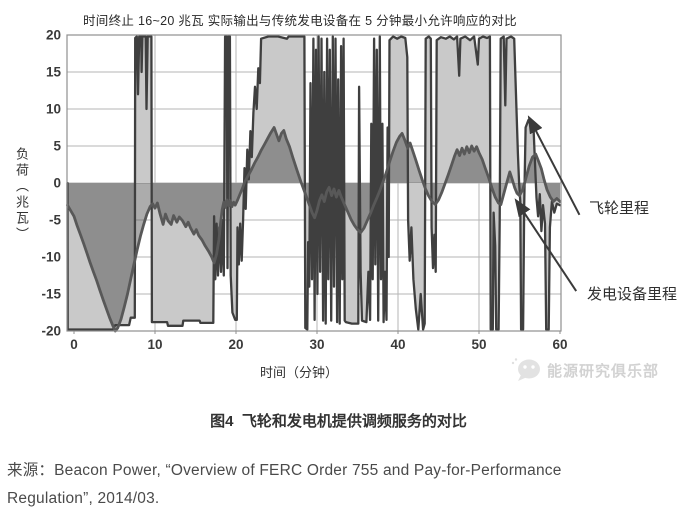 This screenshot has height=509, width=677. Describe the element at coordinates (54, 72) in the screenshot. I see `y-tick-label: 15` at that location.